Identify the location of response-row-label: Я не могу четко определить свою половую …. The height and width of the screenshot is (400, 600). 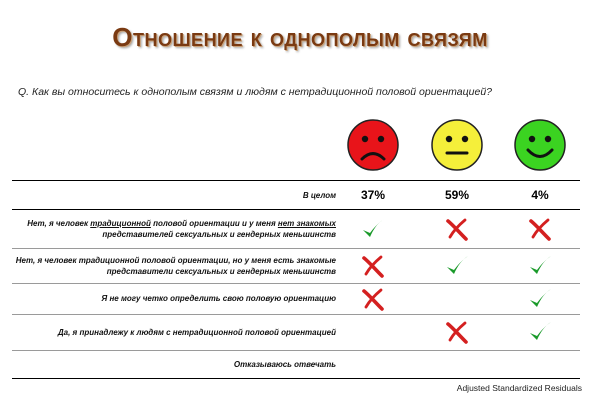
(218, 298).